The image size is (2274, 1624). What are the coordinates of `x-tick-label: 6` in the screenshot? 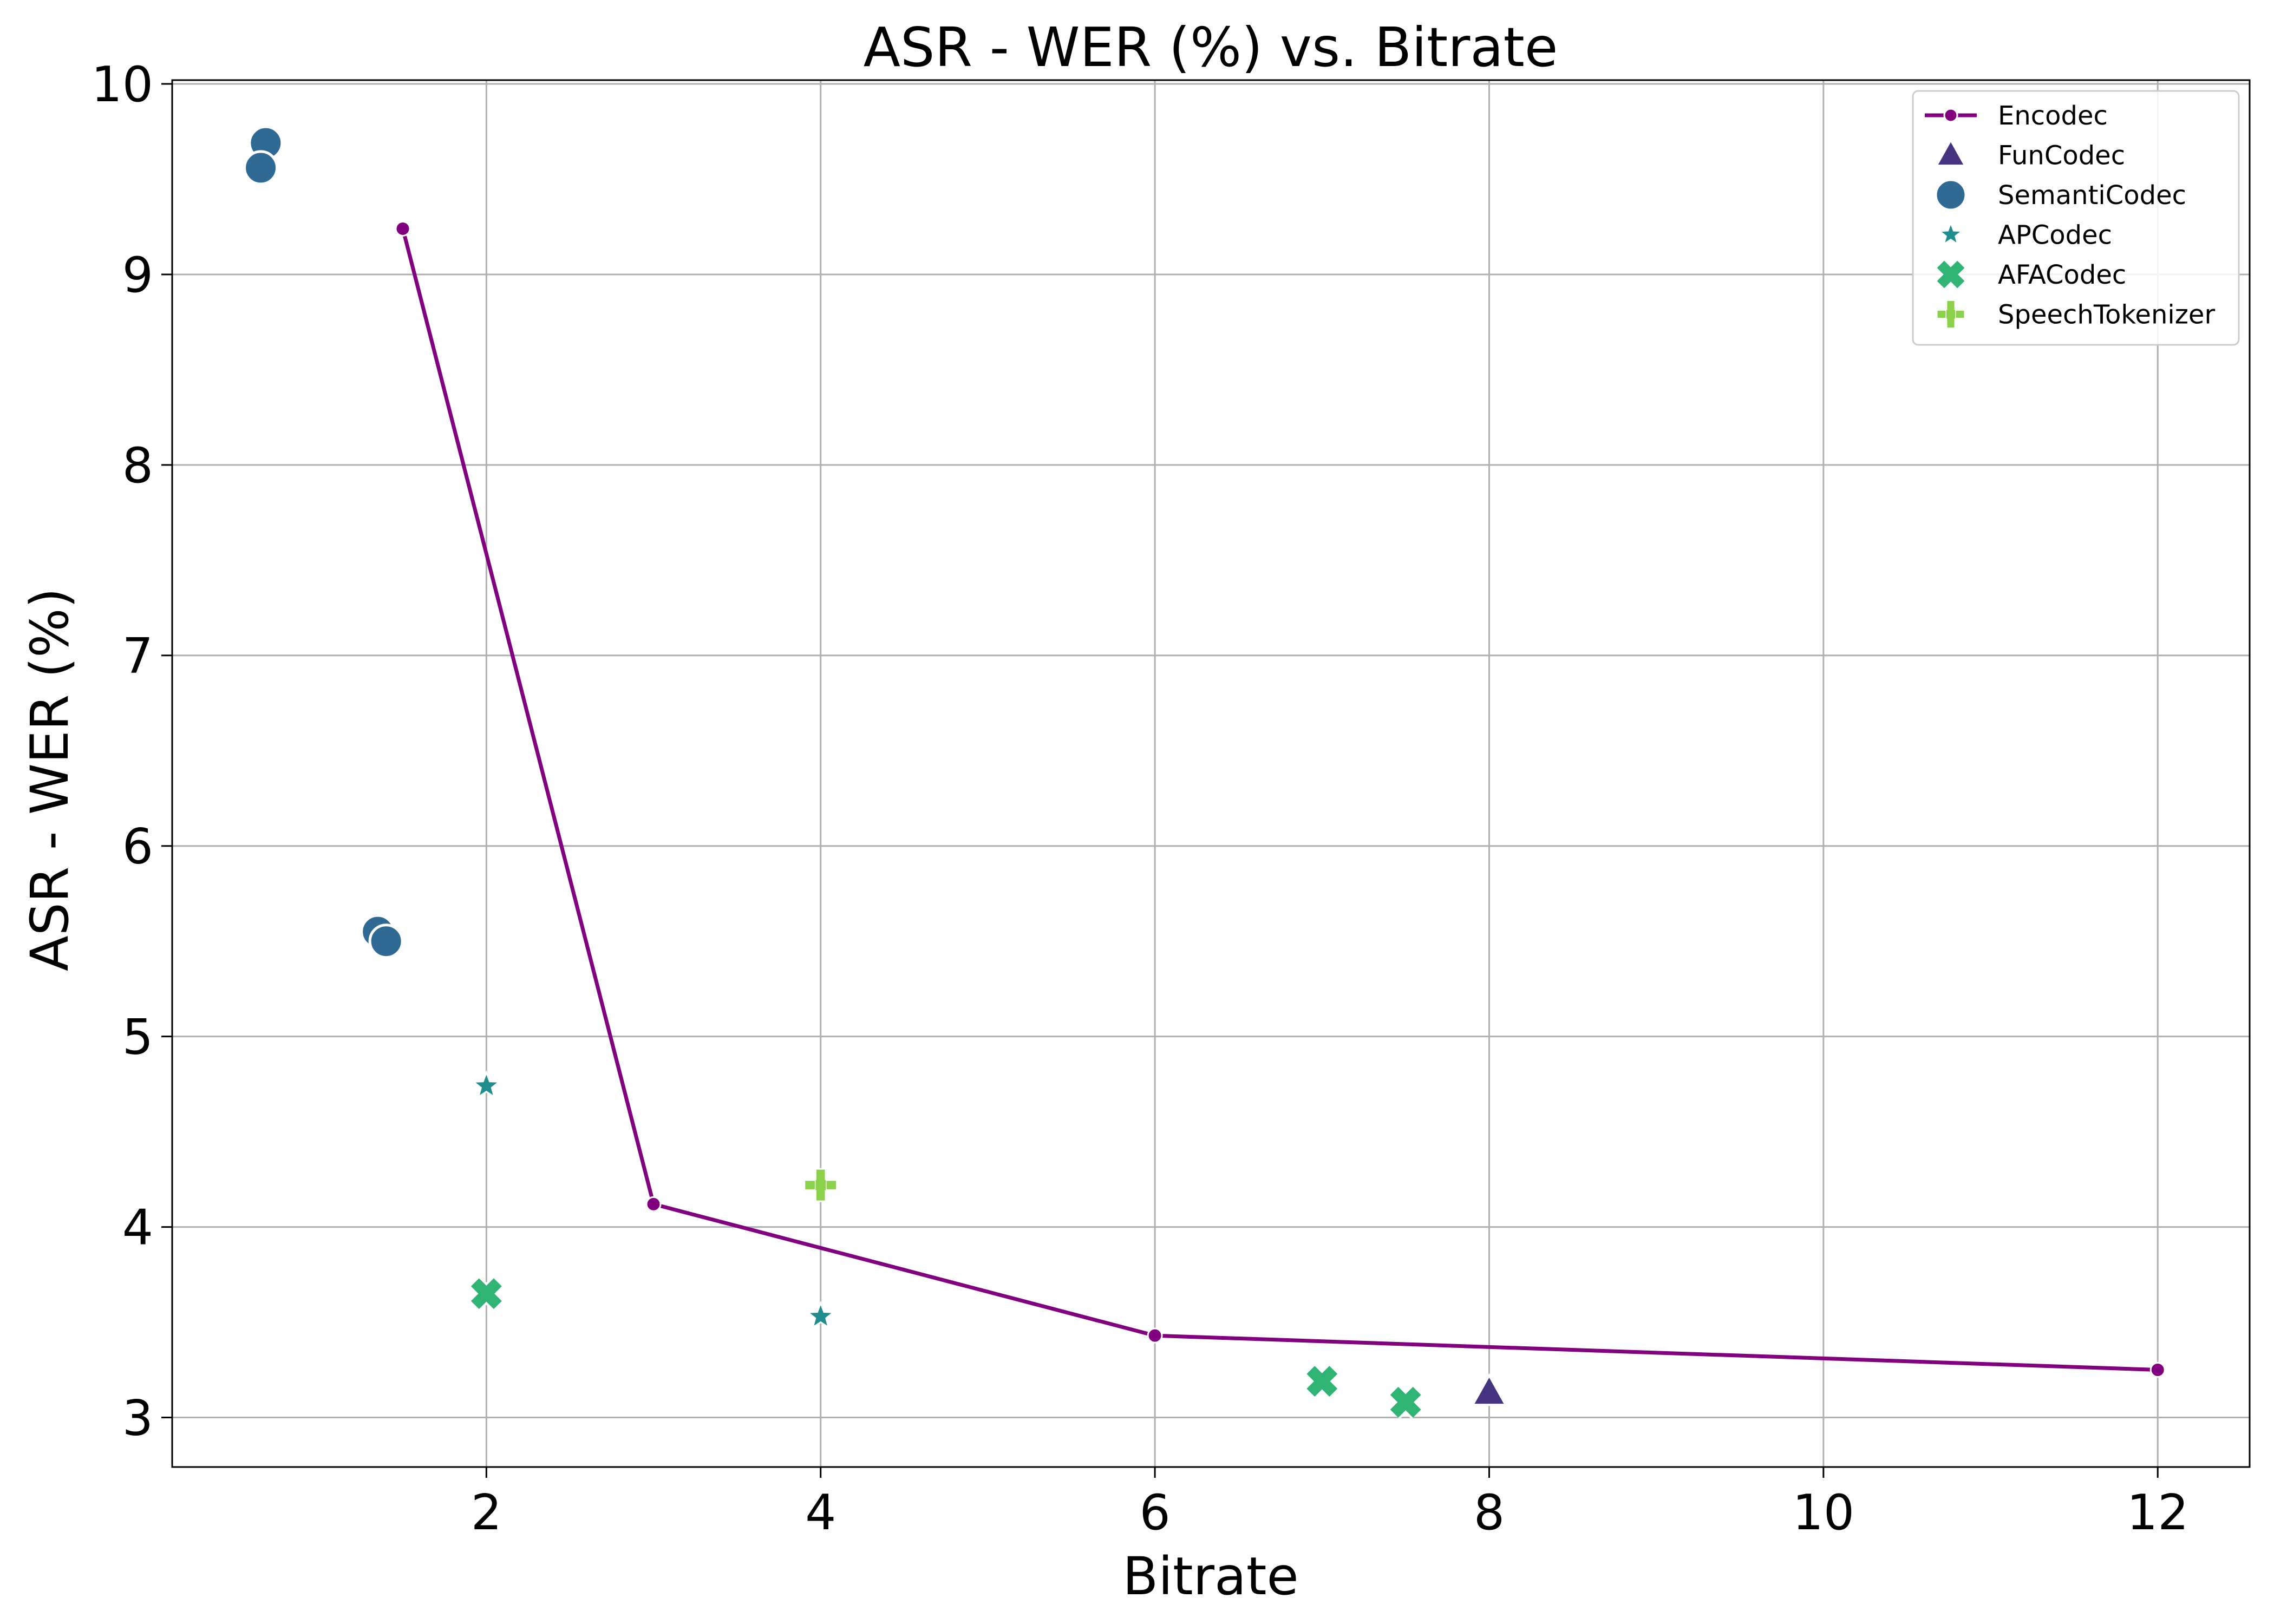 It's located at (1155, 1513).